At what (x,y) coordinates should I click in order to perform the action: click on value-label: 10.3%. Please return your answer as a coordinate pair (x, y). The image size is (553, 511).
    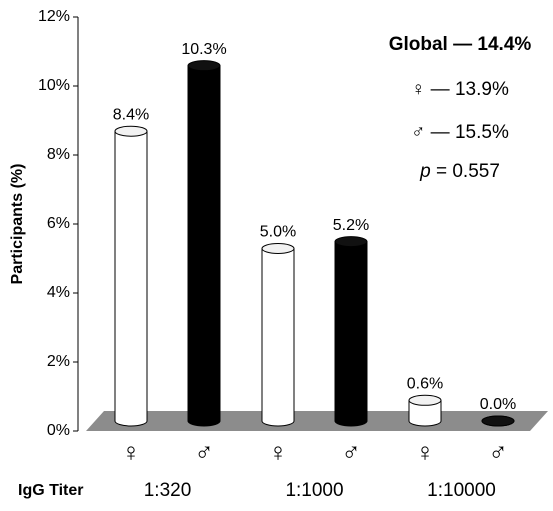
    Looking at the image, I should click on (203, 49).